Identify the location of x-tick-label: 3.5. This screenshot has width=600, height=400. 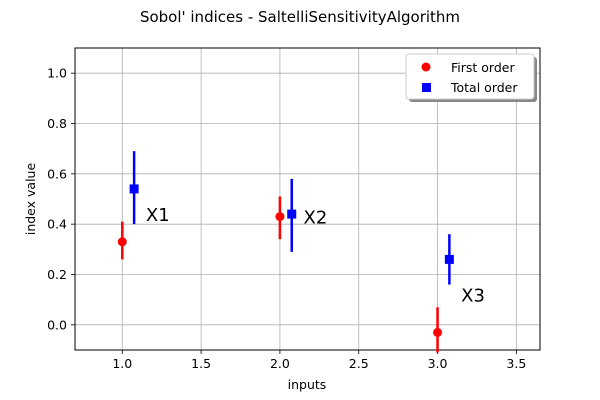
(516, 363).